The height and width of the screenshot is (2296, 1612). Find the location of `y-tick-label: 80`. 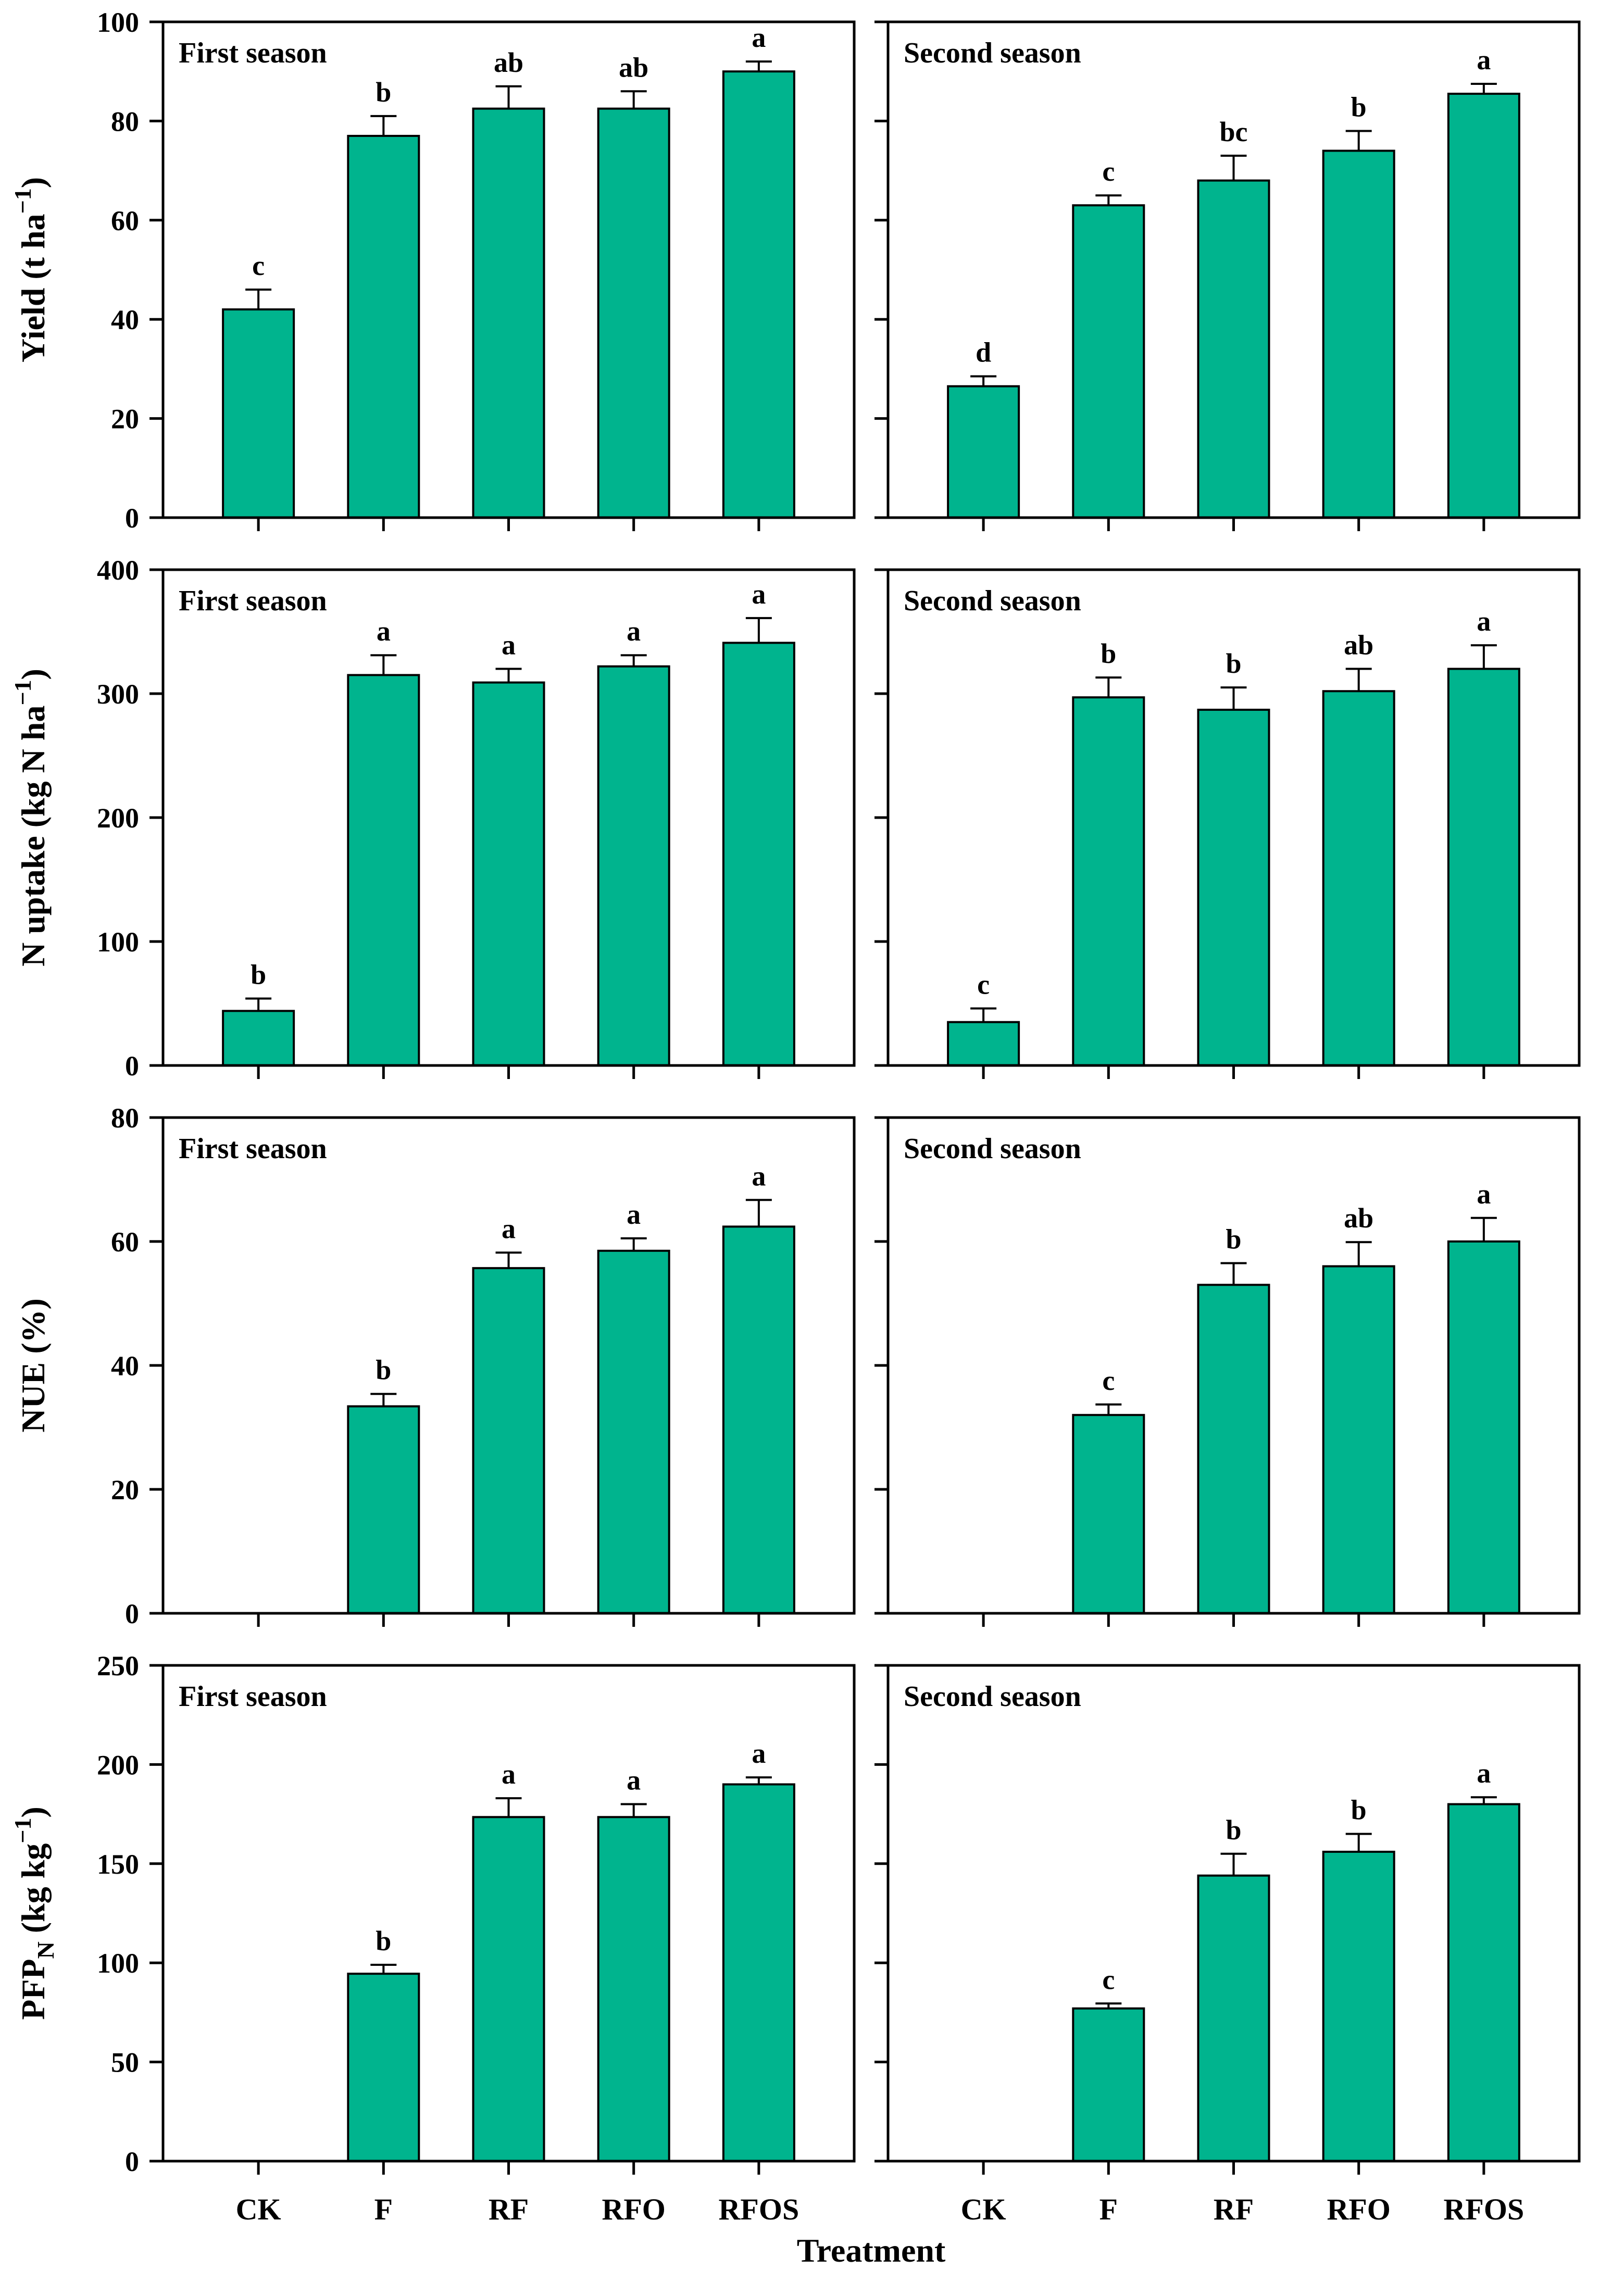

y-tick-label: 80 is located at coordinates (125, 121).